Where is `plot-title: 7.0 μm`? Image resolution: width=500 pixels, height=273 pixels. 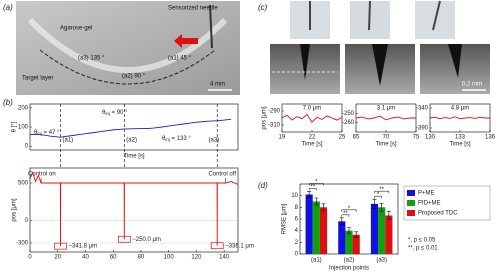
plot-title: 7.0 μm is located at coordinates (312, 109).